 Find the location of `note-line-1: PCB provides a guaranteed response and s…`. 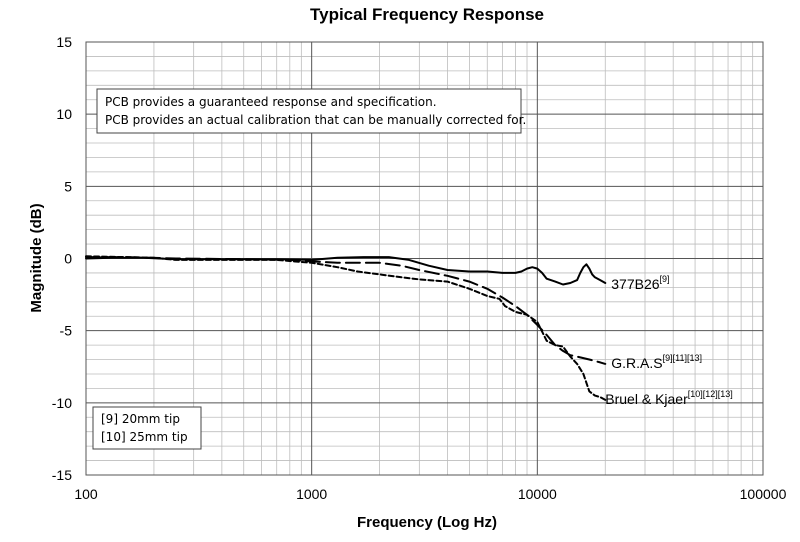

note-line-1: PCB provides a guaranteed response and s… is located at coordinates (271, 102).